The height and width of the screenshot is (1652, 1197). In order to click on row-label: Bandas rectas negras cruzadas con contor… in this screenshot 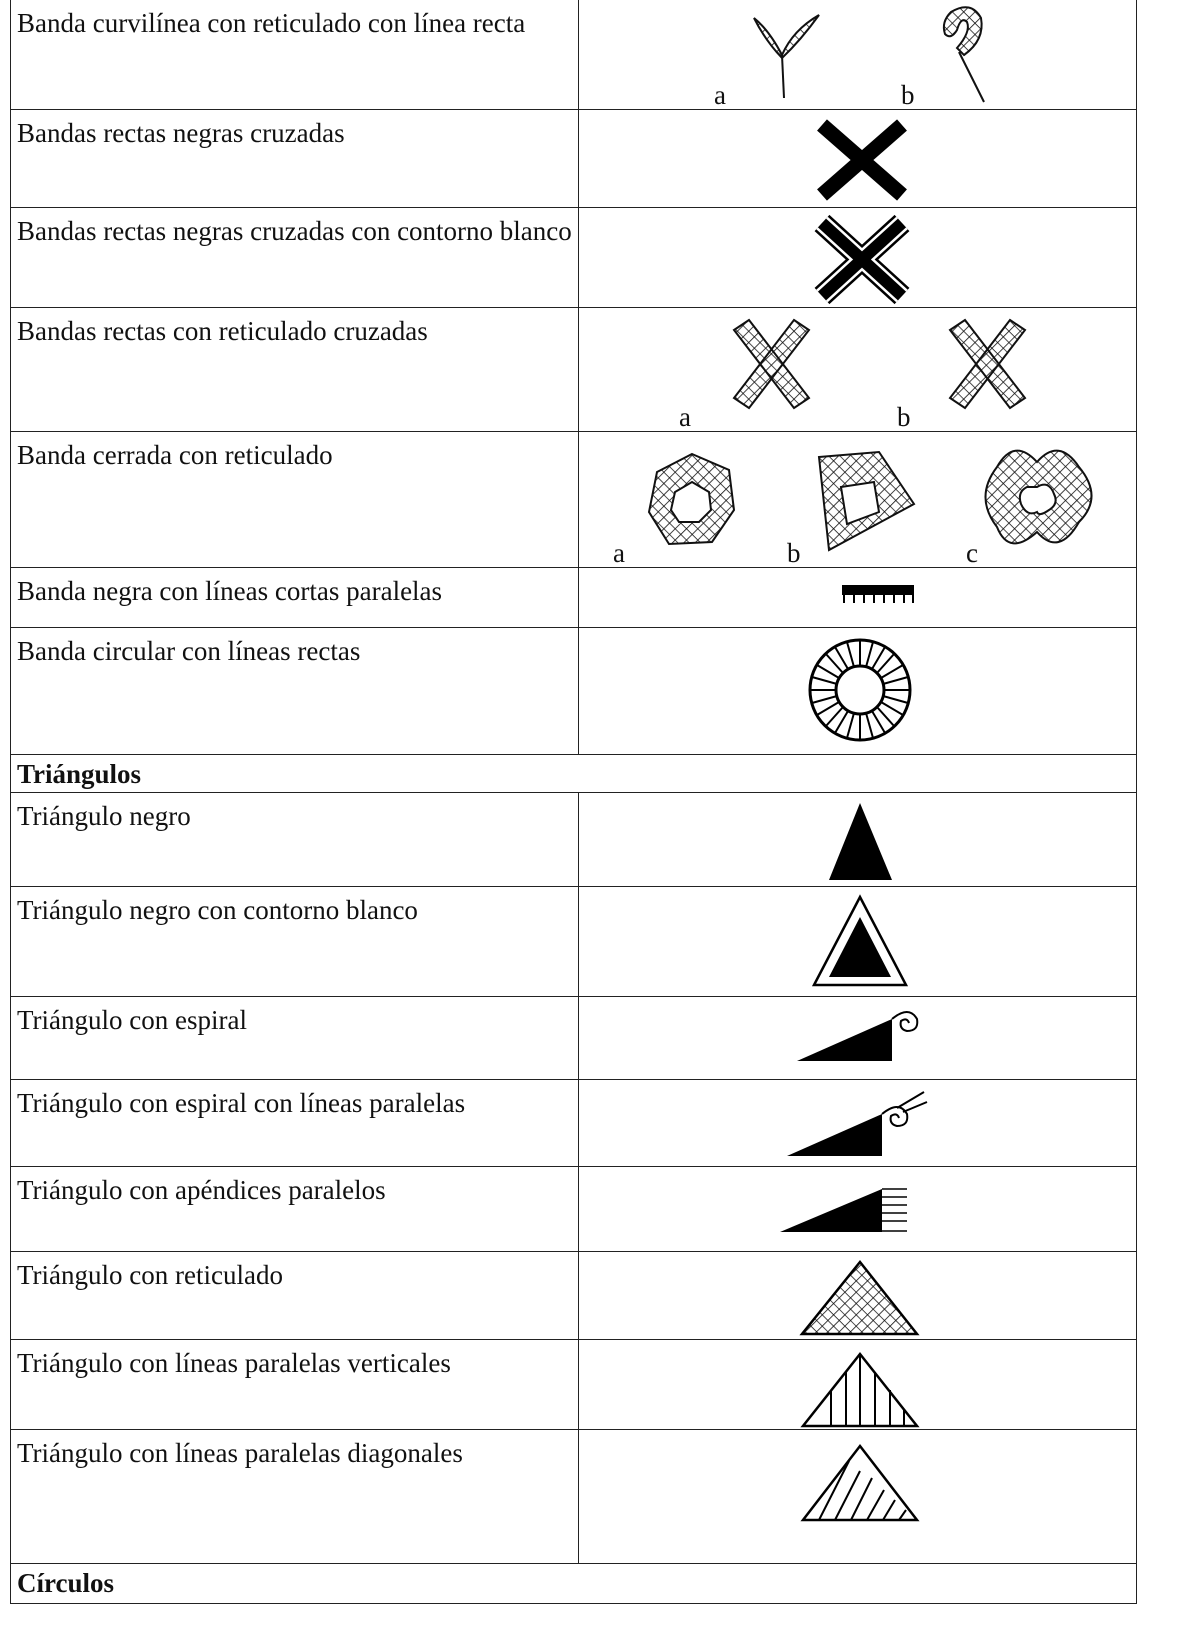, I will do `click(294, 257)`.